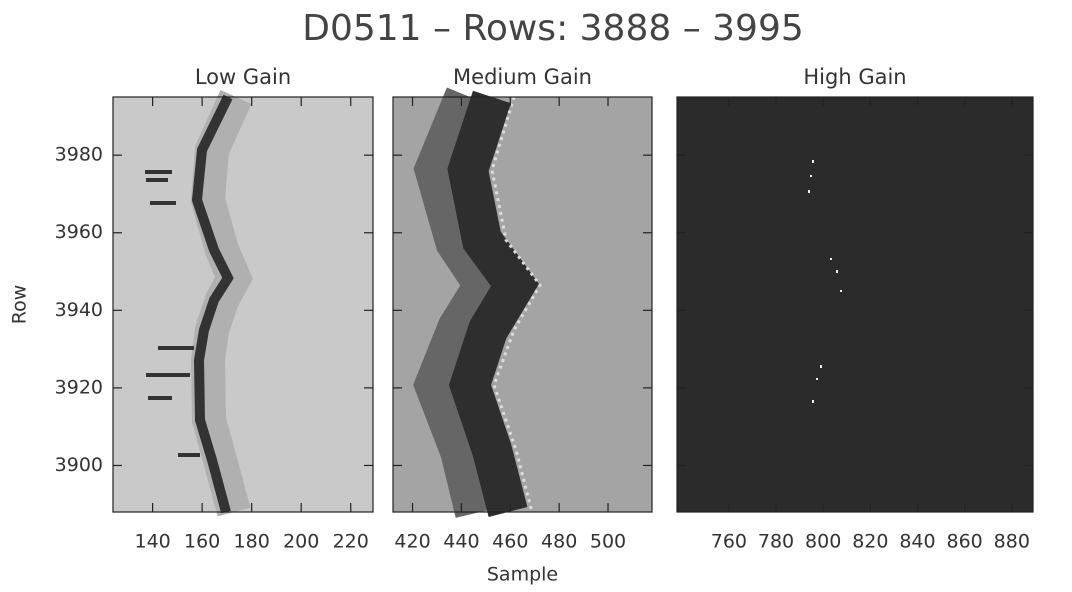 The width and height of the screenshot is (1072, 592). Describe the element at coordinates (412, 542) in the screenshot. I see `x-tick-label: 420` at that location.